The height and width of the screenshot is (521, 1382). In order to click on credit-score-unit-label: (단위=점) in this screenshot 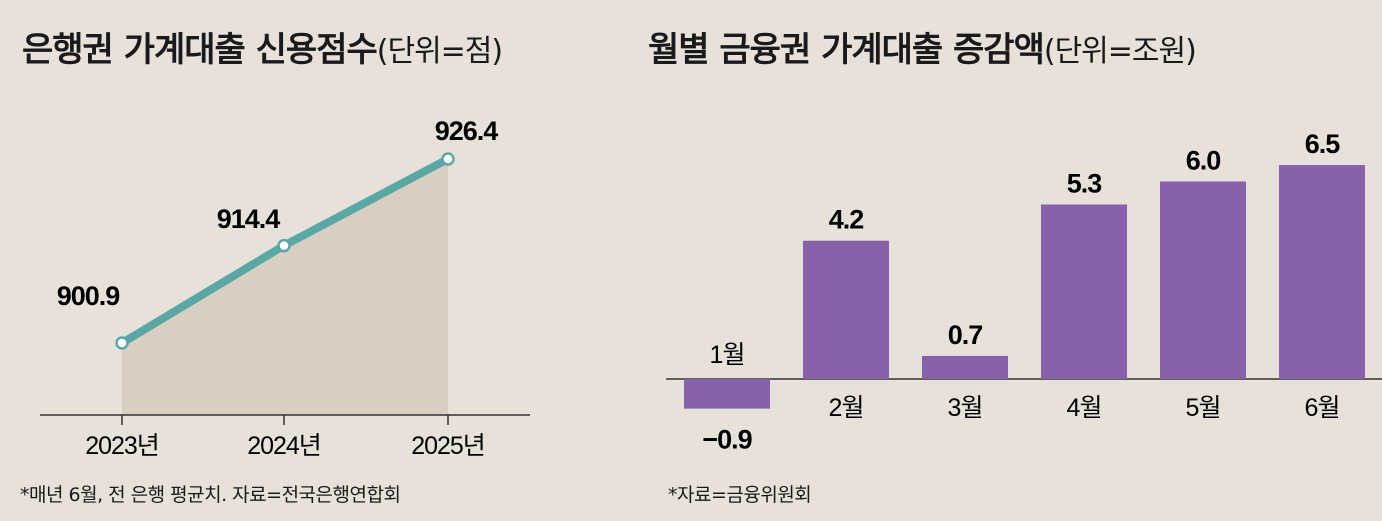, I will do `click(439, 51)`.